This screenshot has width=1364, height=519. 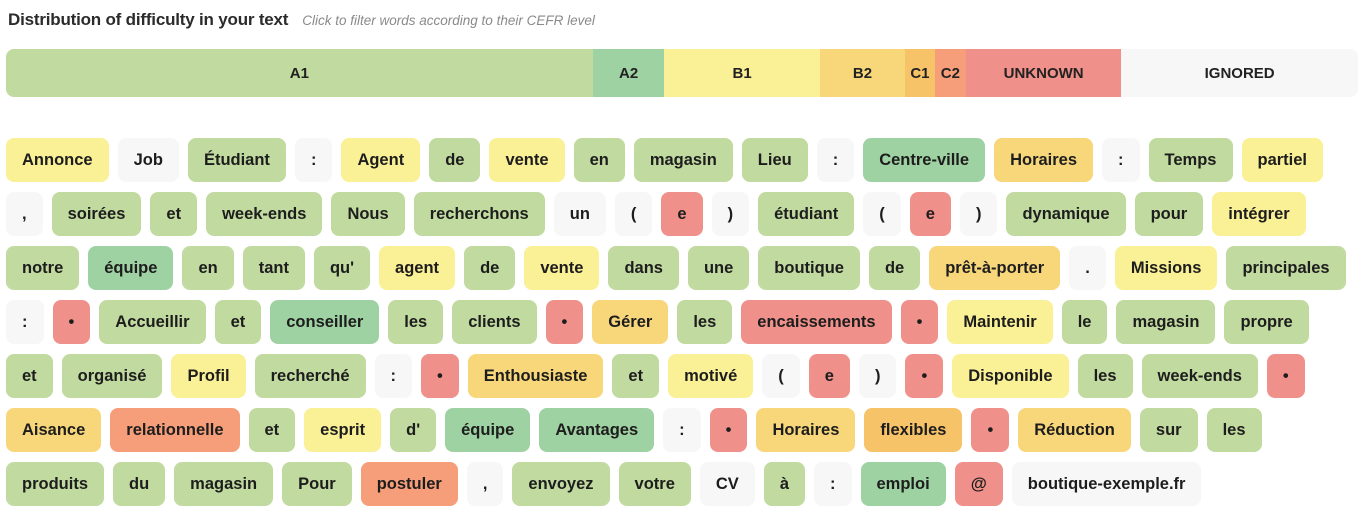 I want to click on word-chip: Missions, so click(x=1166, y=268).